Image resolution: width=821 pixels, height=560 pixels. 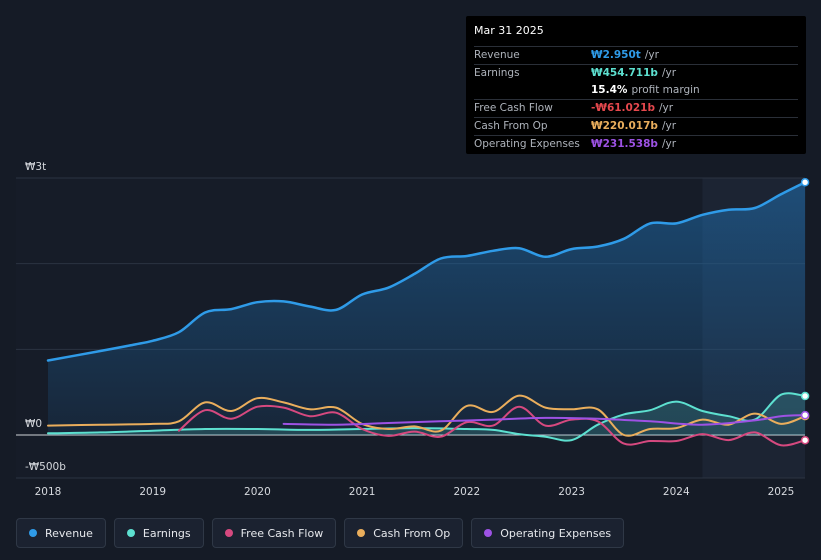 I want to click on y-tick-label: ₩3t, so click(x=35, y=167).